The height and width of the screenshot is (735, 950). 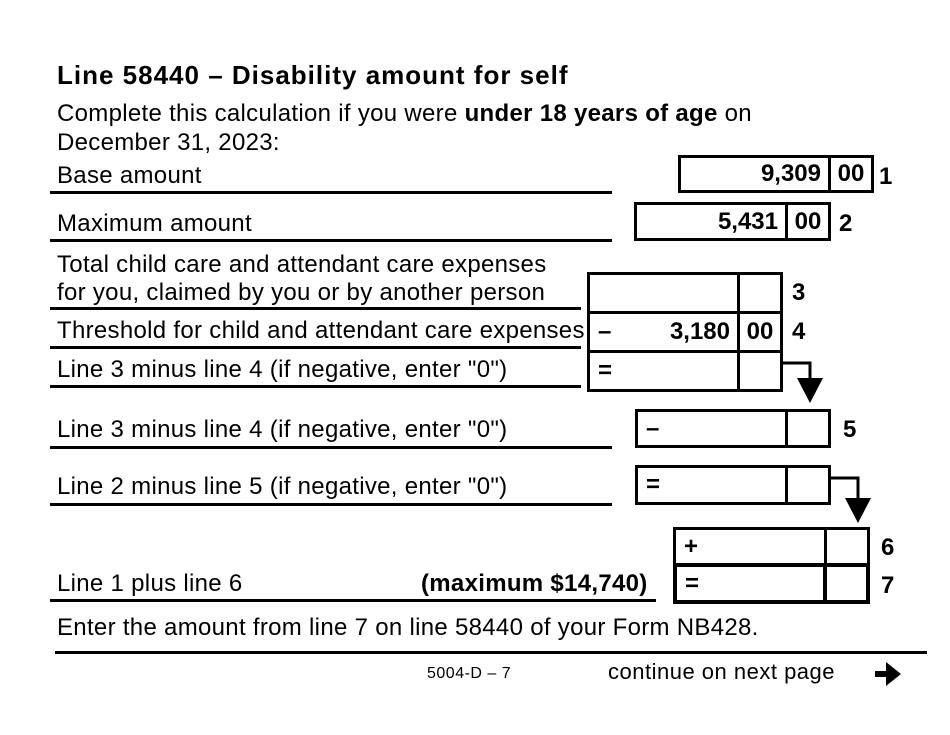 I want to click on row7-amount-box: =, so click(x=771, y=583).